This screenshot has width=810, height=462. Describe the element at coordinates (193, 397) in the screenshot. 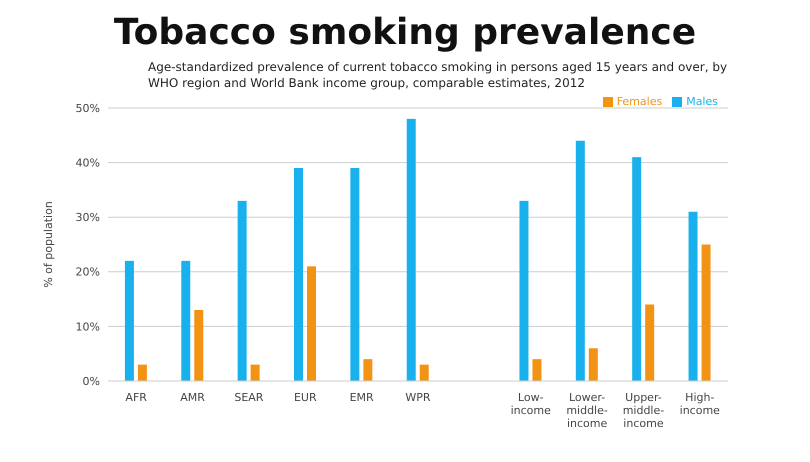

I see `x-tick-label: AMR` at that location.